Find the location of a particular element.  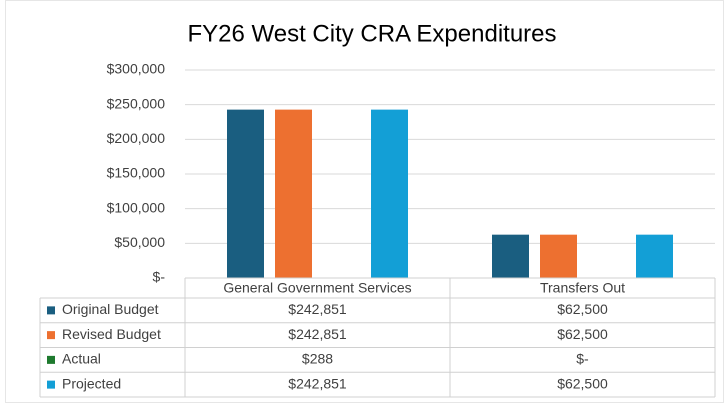

x-tick-label: General Government Services is located at coordinates (317, 288).